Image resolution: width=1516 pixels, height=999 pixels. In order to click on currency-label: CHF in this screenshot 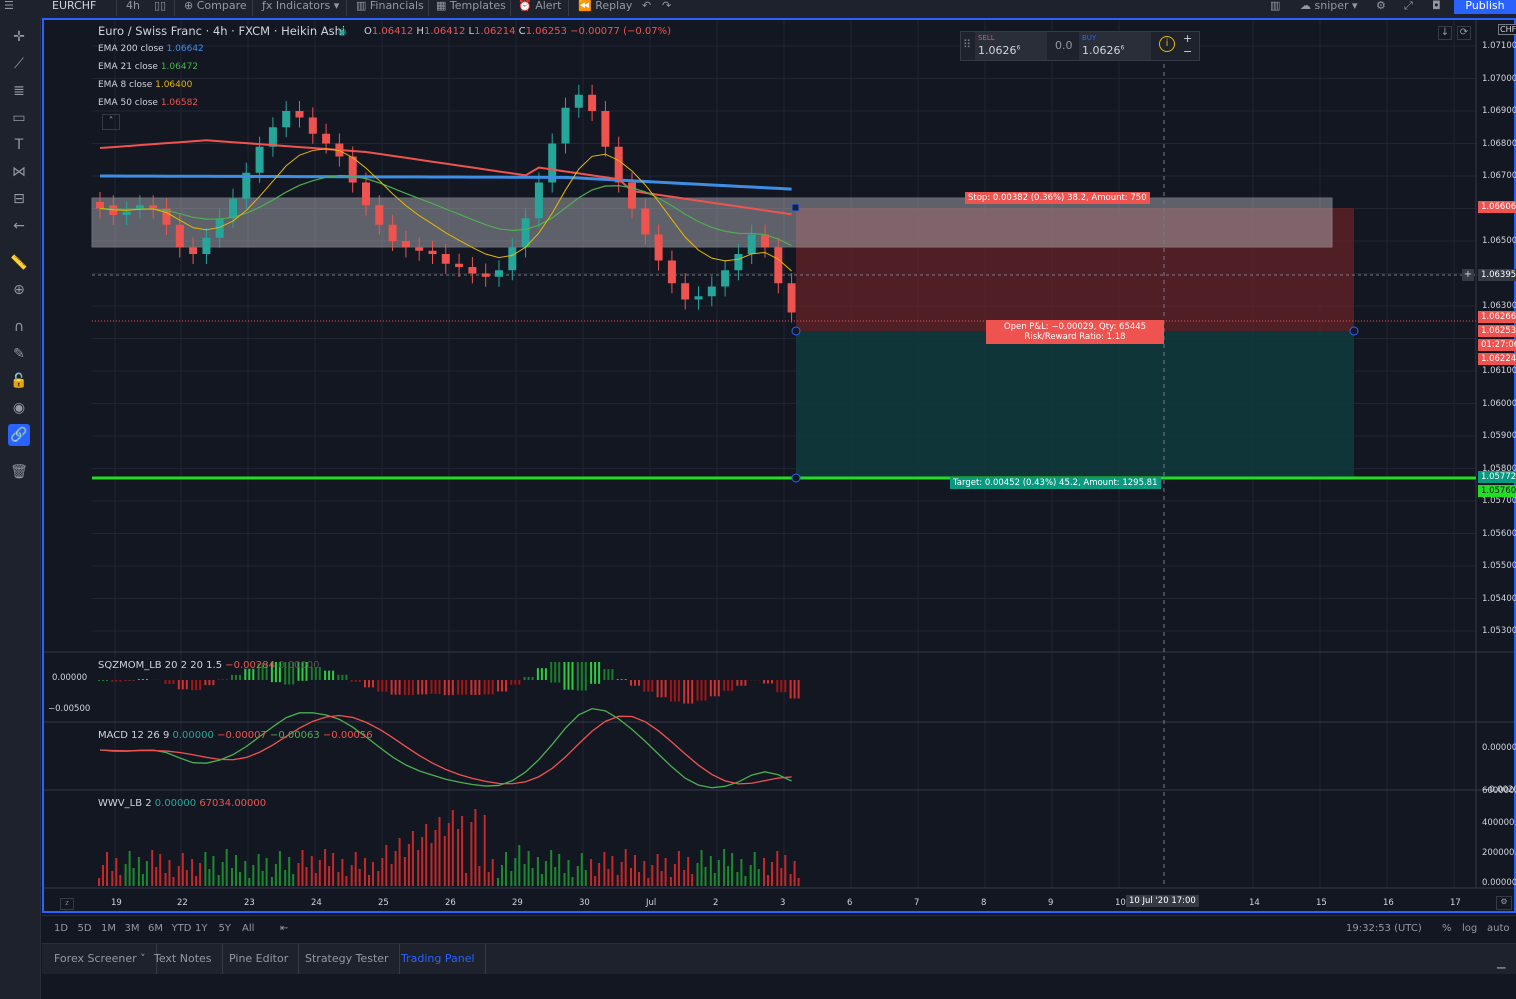, I will do `click(1507, 29)`.